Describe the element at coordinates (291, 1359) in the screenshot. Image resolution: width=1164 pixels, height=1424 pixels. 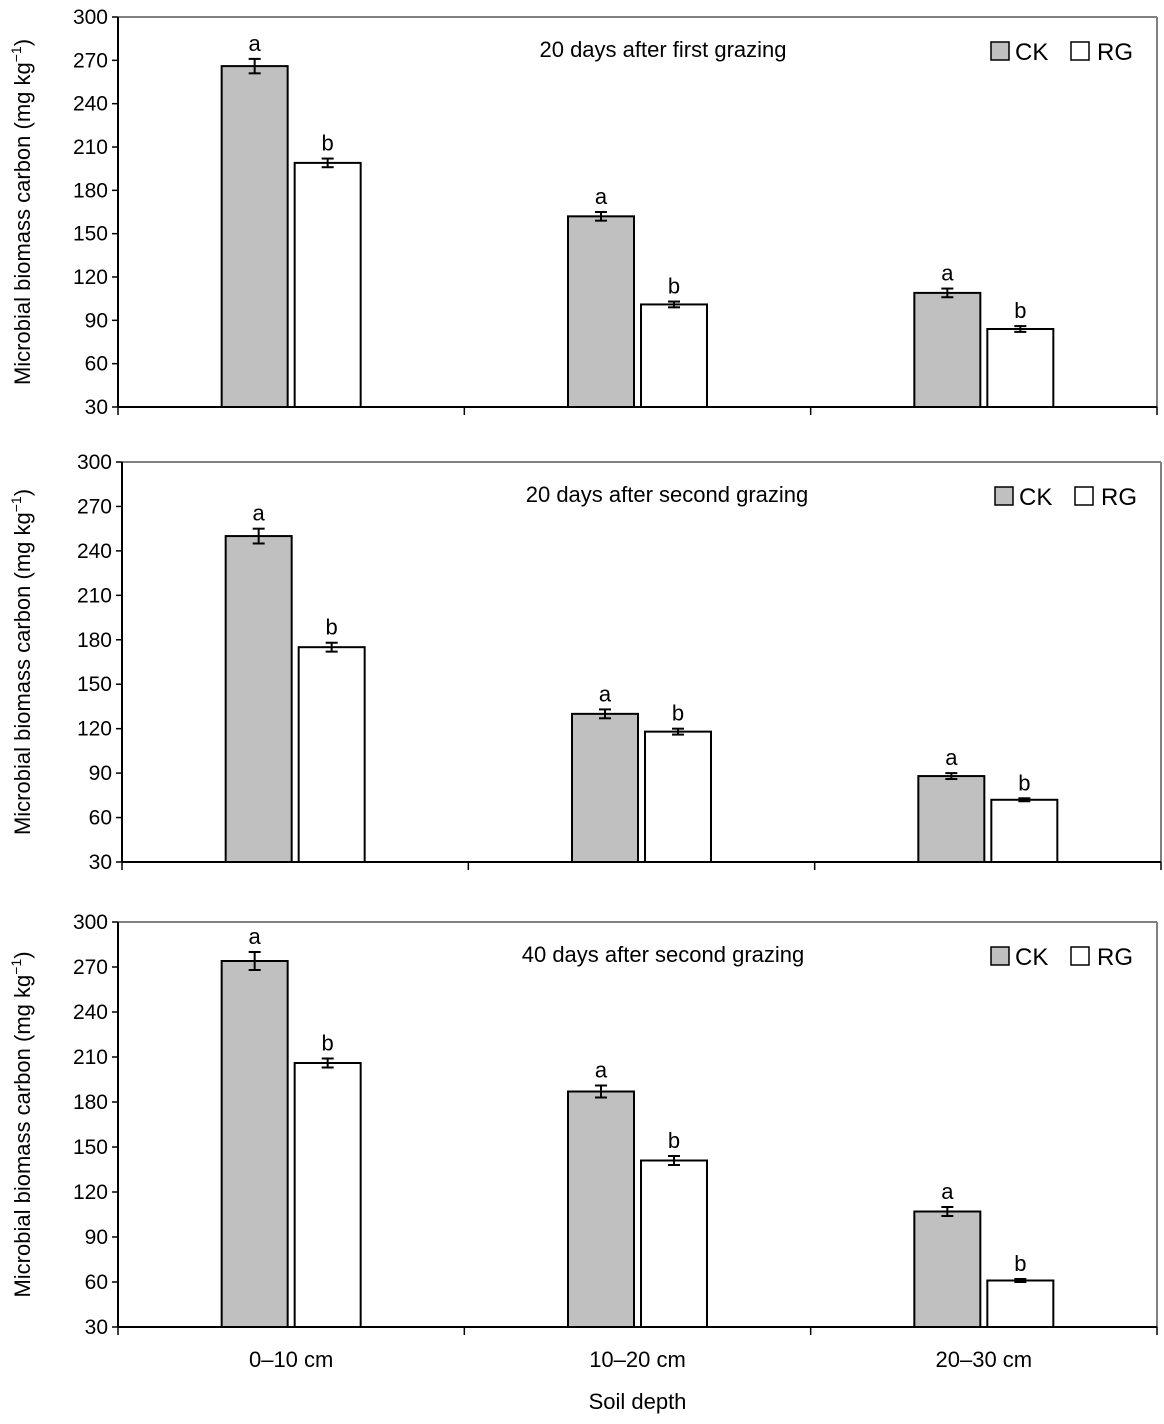
I see `x-category-label: 0–10 cm` at that location.